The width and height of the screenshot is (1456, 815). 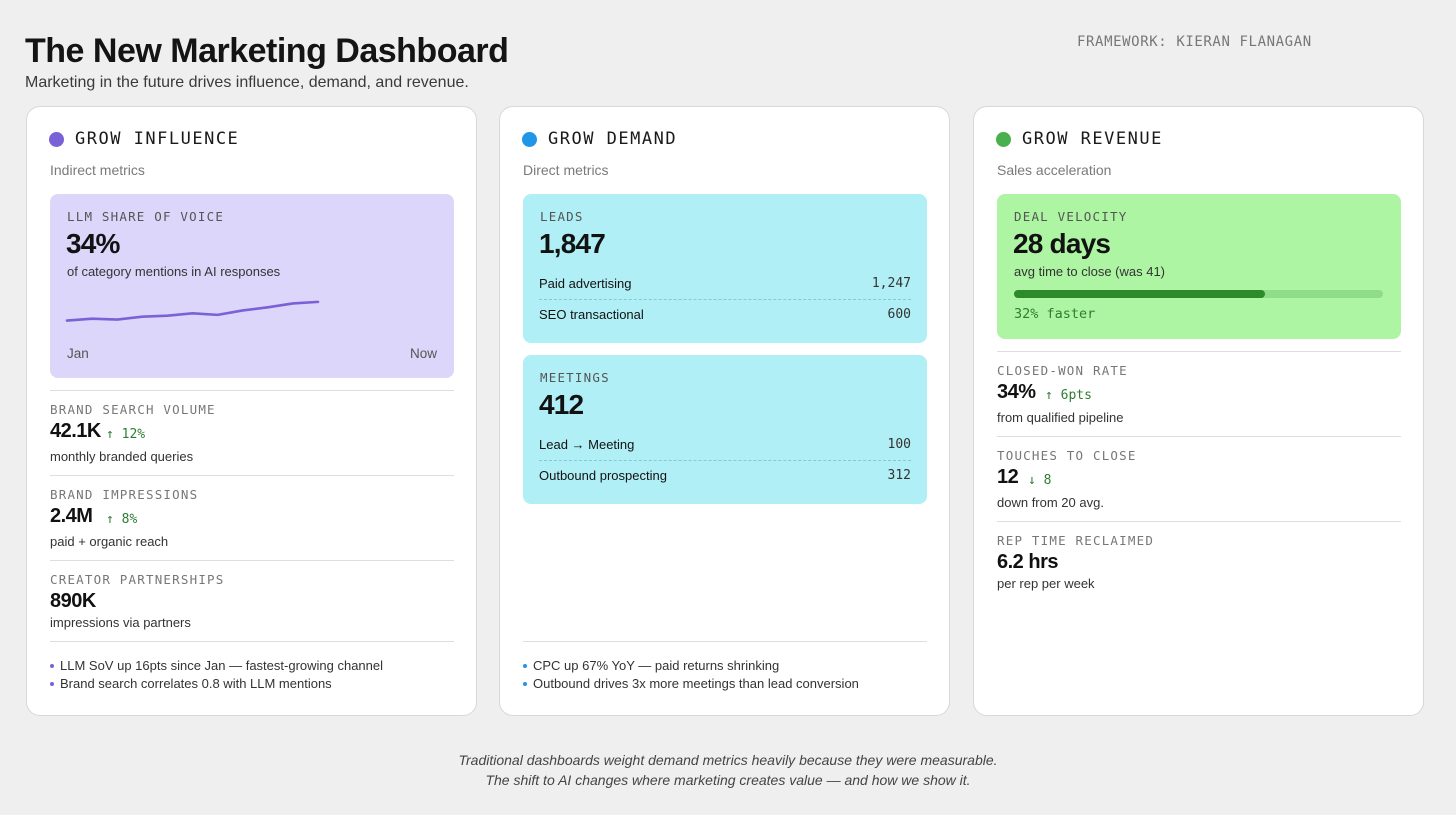 I want to click on influence-header: GROW INFLUENCE, so click(x=144, y=139).